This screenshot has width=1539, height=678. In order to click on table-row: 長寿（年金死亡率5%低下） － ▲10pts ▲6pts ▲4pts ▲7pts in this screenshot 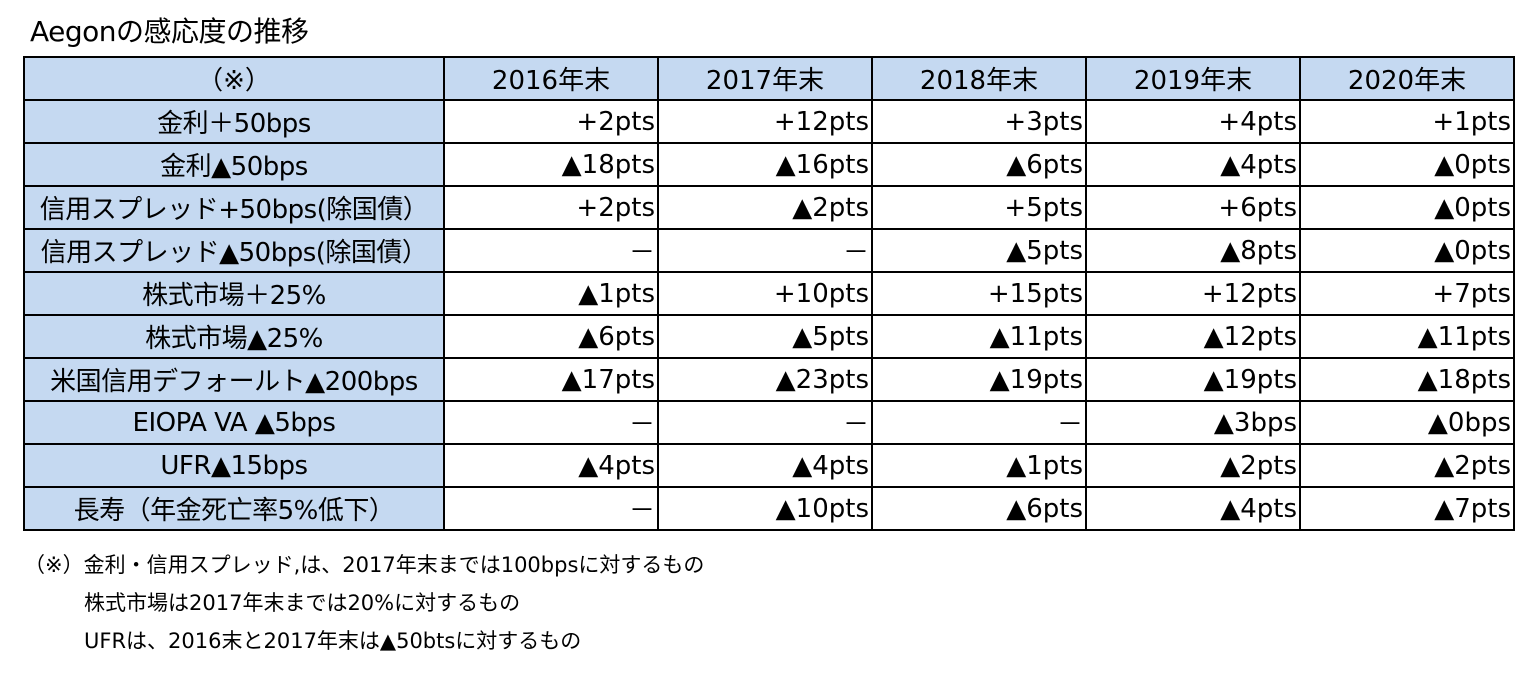, I will do `click(769, 508)`.